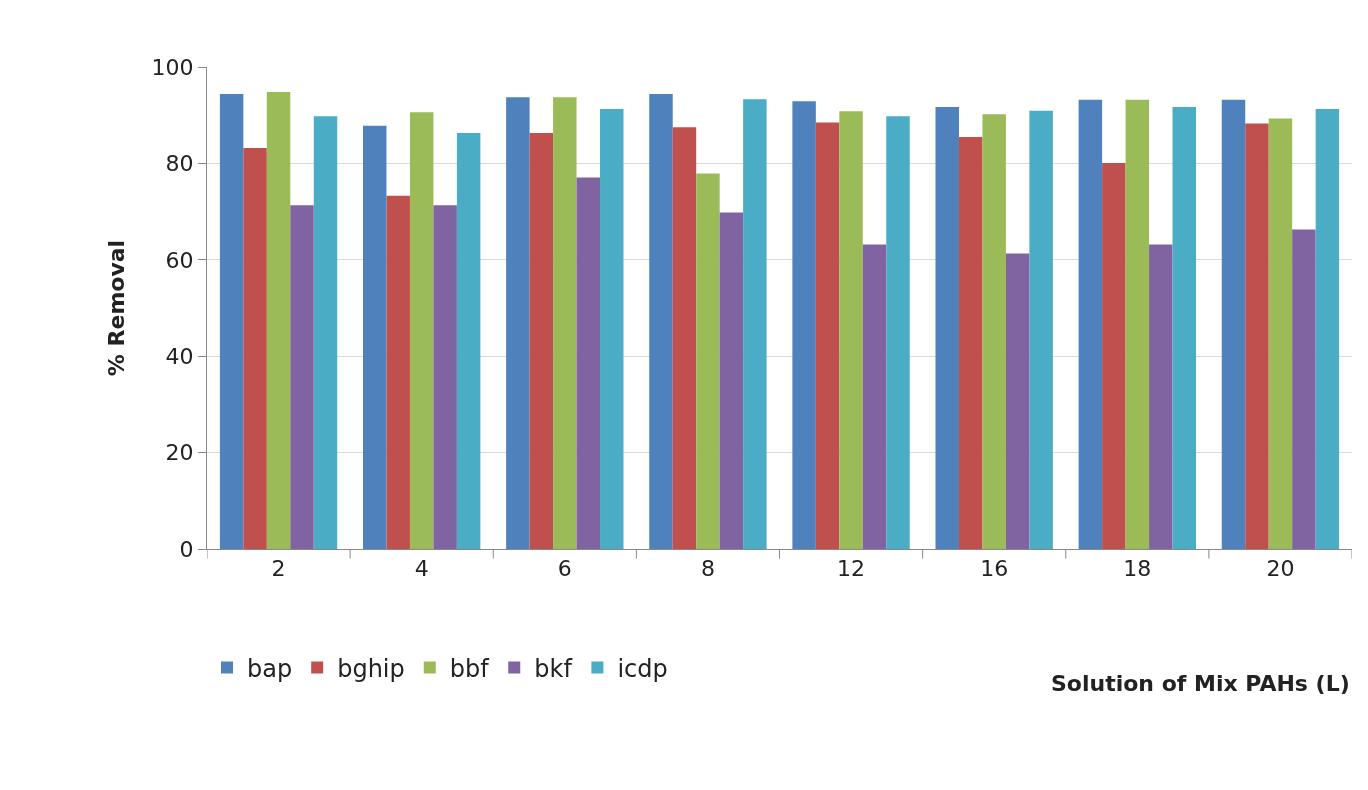 The height and width of the screenshot is (790, 1368). Describe the element at coordinates (179, 453) in the screenshot. I see `y-tick-label: 20` at that location.